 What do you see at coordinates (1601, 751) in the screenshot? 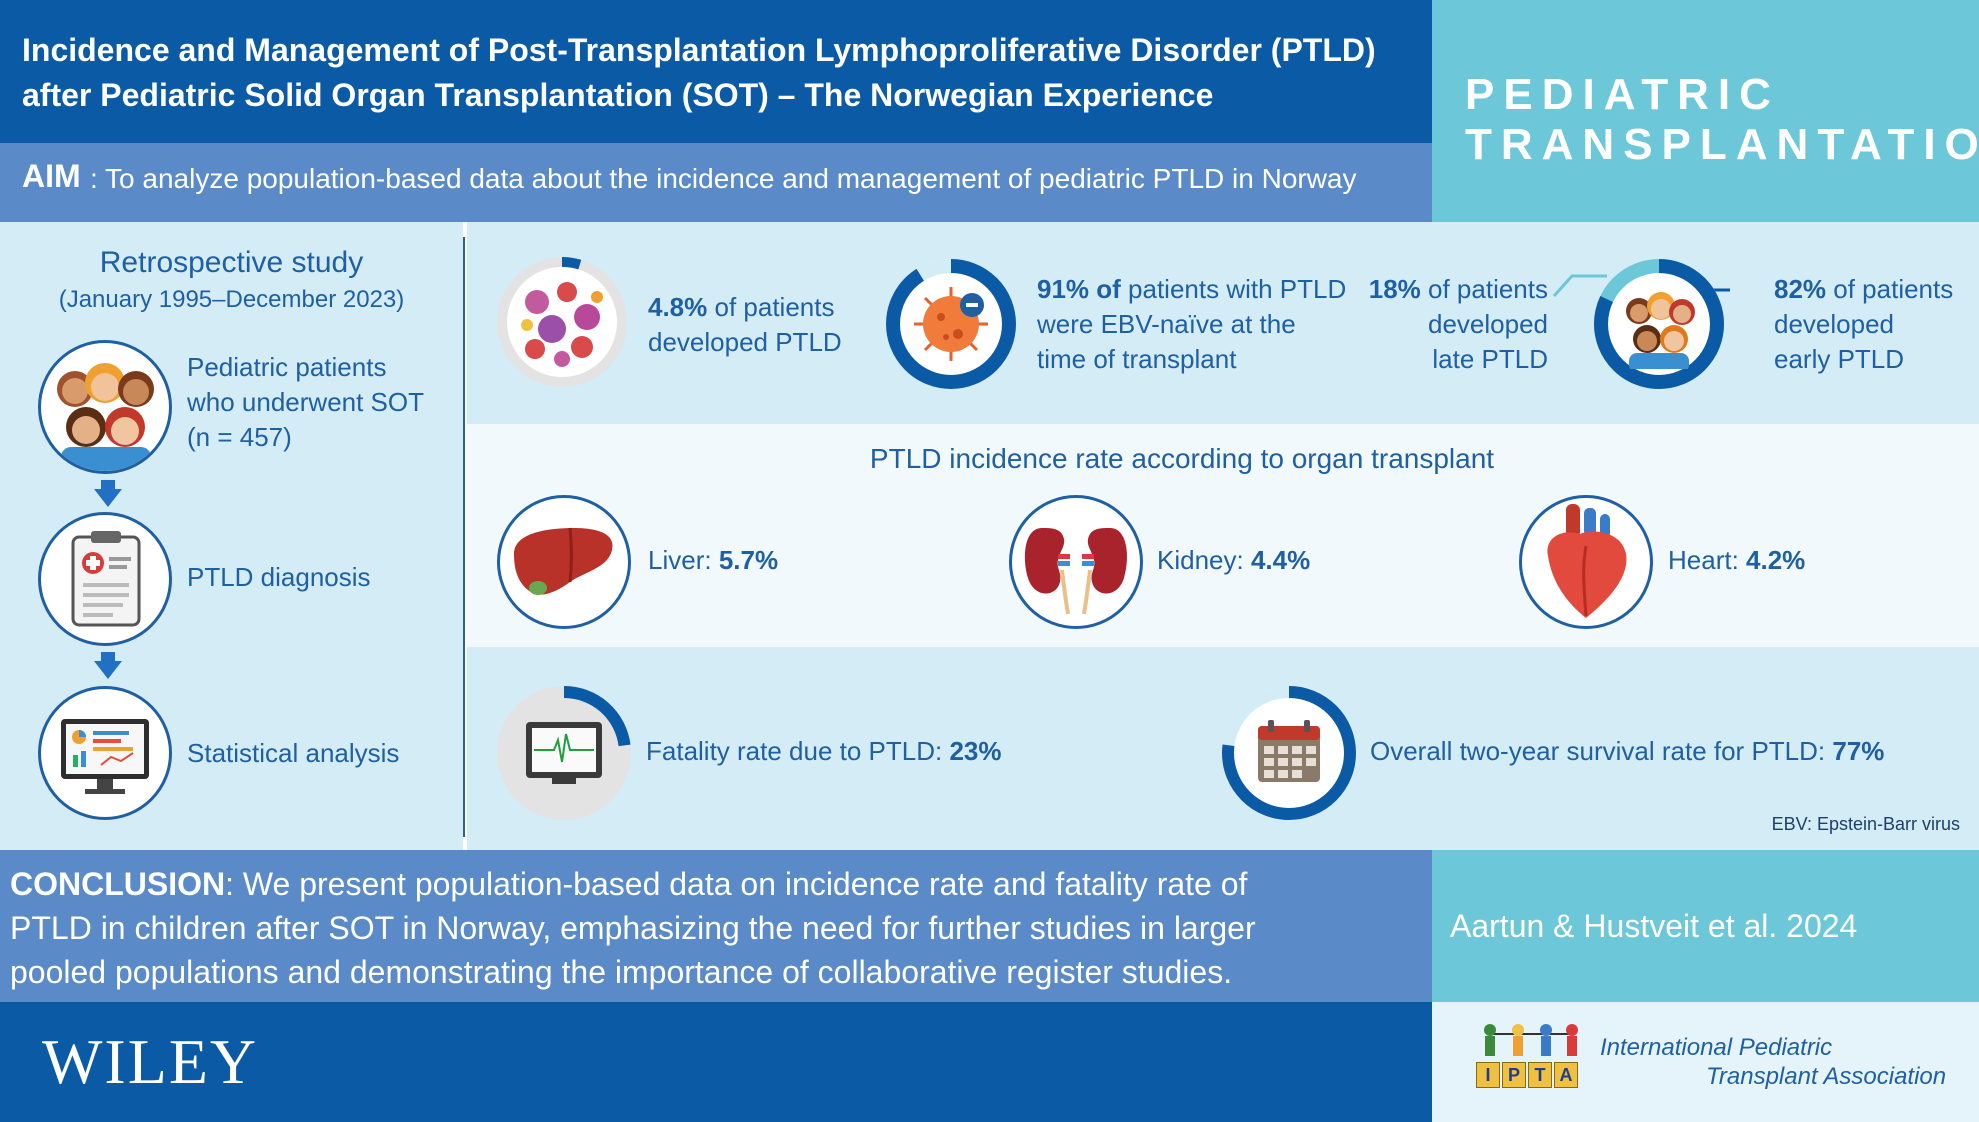
I see `survival-label: Overall two-year survival rate for PTLD:` at bounding box center [1601, 751].